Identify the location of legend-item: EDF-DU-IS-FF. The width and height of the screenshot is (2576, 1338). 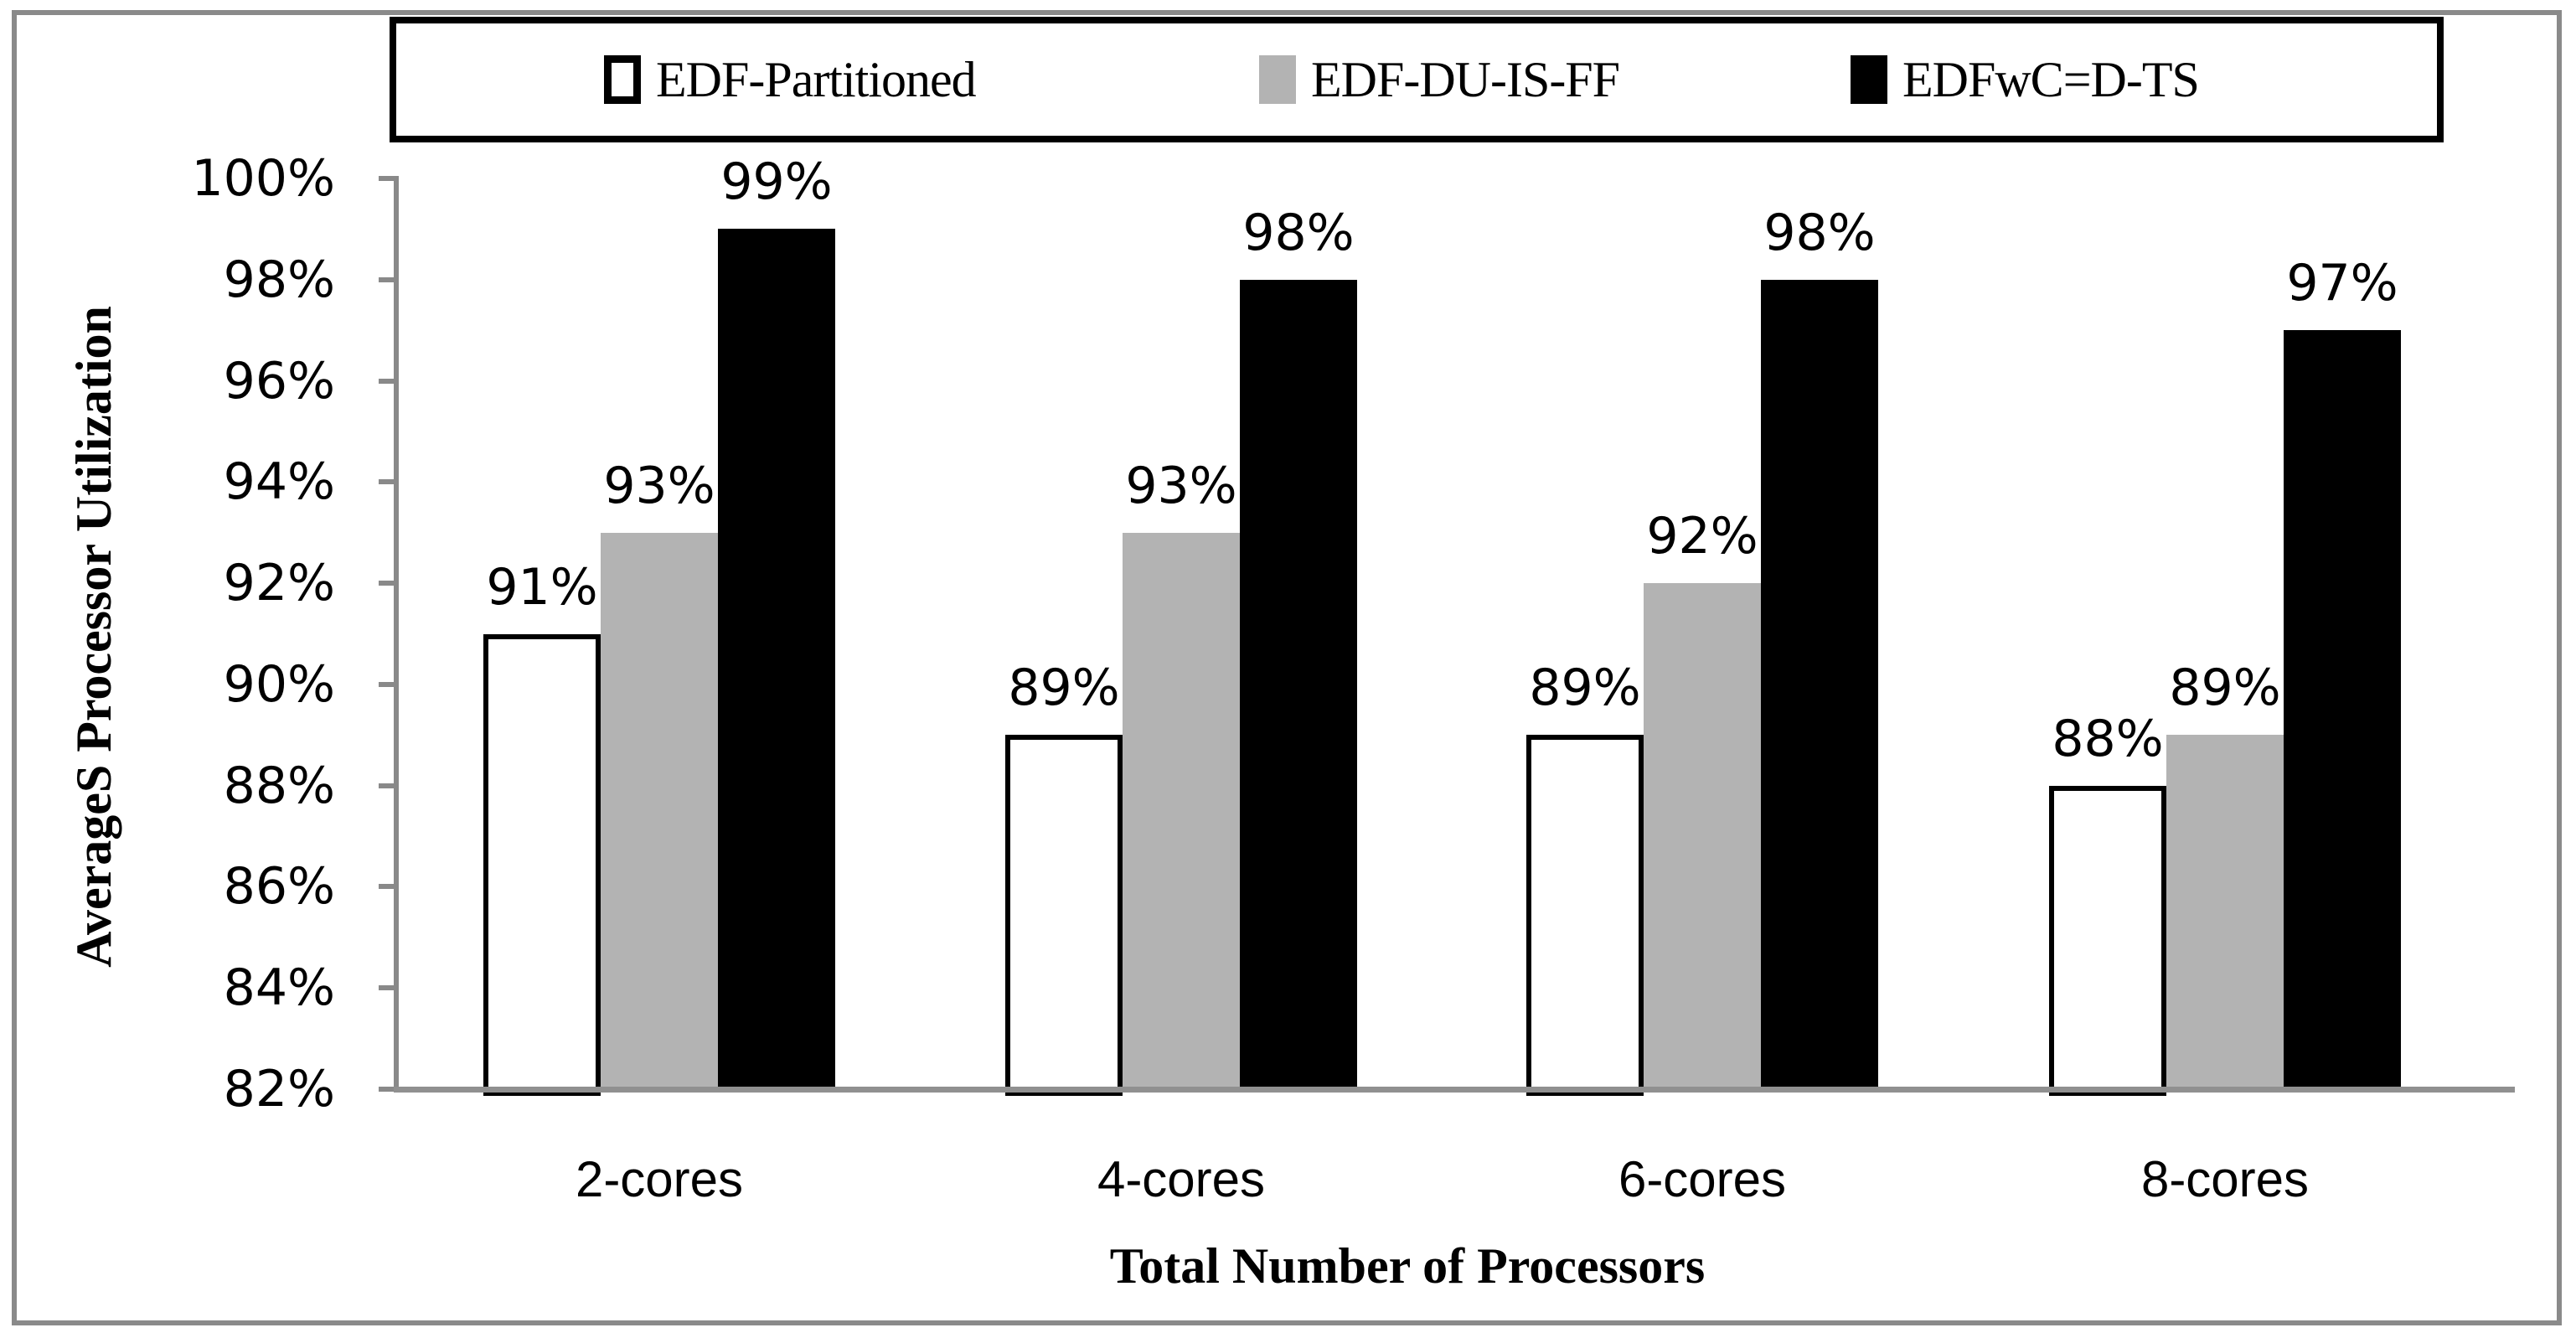
(1439, 79).